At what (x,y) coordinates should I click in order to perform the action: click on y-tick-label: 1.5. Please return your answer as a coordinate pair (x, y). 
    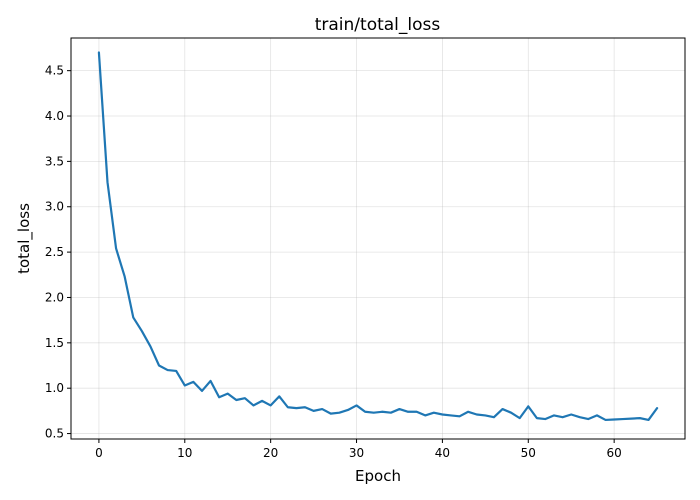
    Looking at the image, I should click on (54, 343).